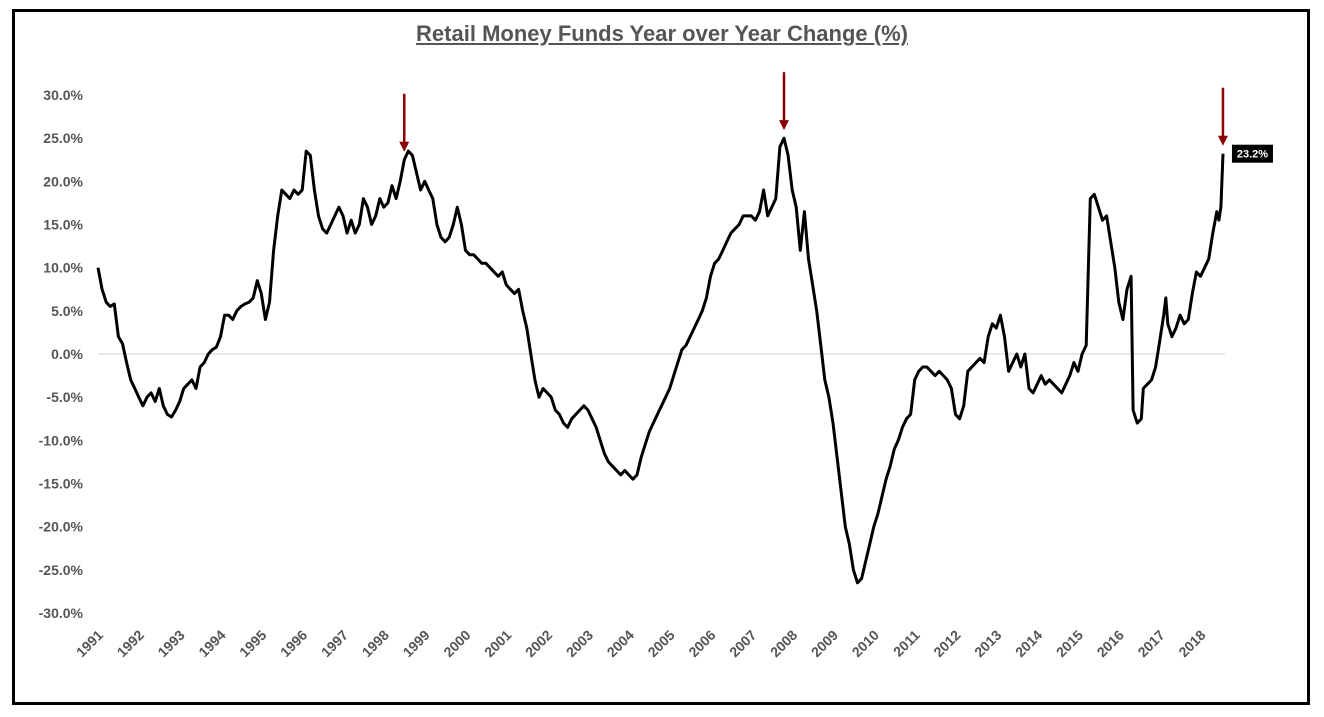 Image resolution: width=1324 pixels, height=717 pixels. Describe the element at coordinates (813, 112) in the screenshot. I see `annotation-arrows` at that location.